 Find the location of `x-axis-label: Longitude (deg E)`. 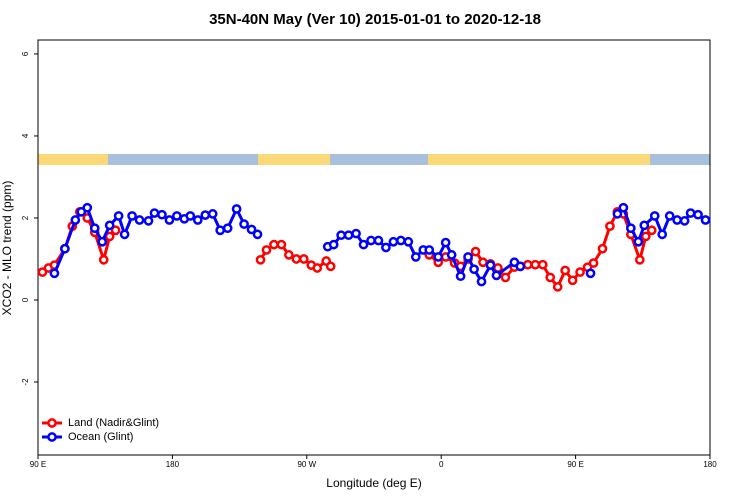

x-axis-label: Longitude (deg E) is located at coordinates (373, 483).